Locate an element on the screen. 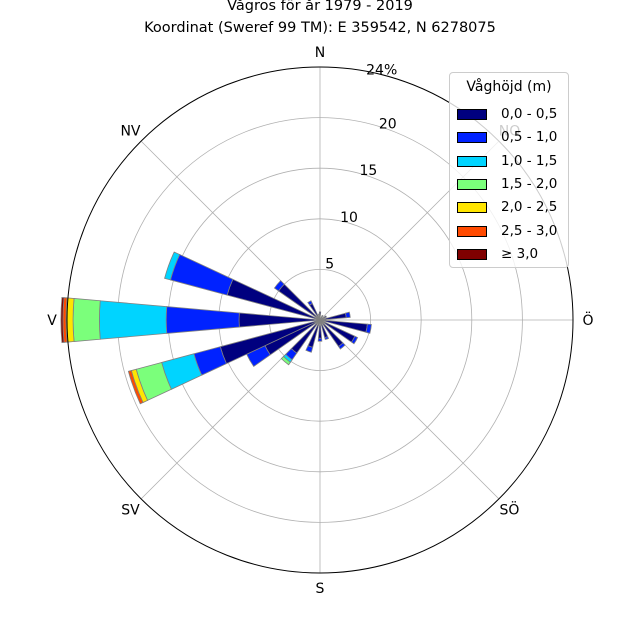 The height and width of the screenshot is (640, 640). direction-label: N is located at coordinates (320, 53).